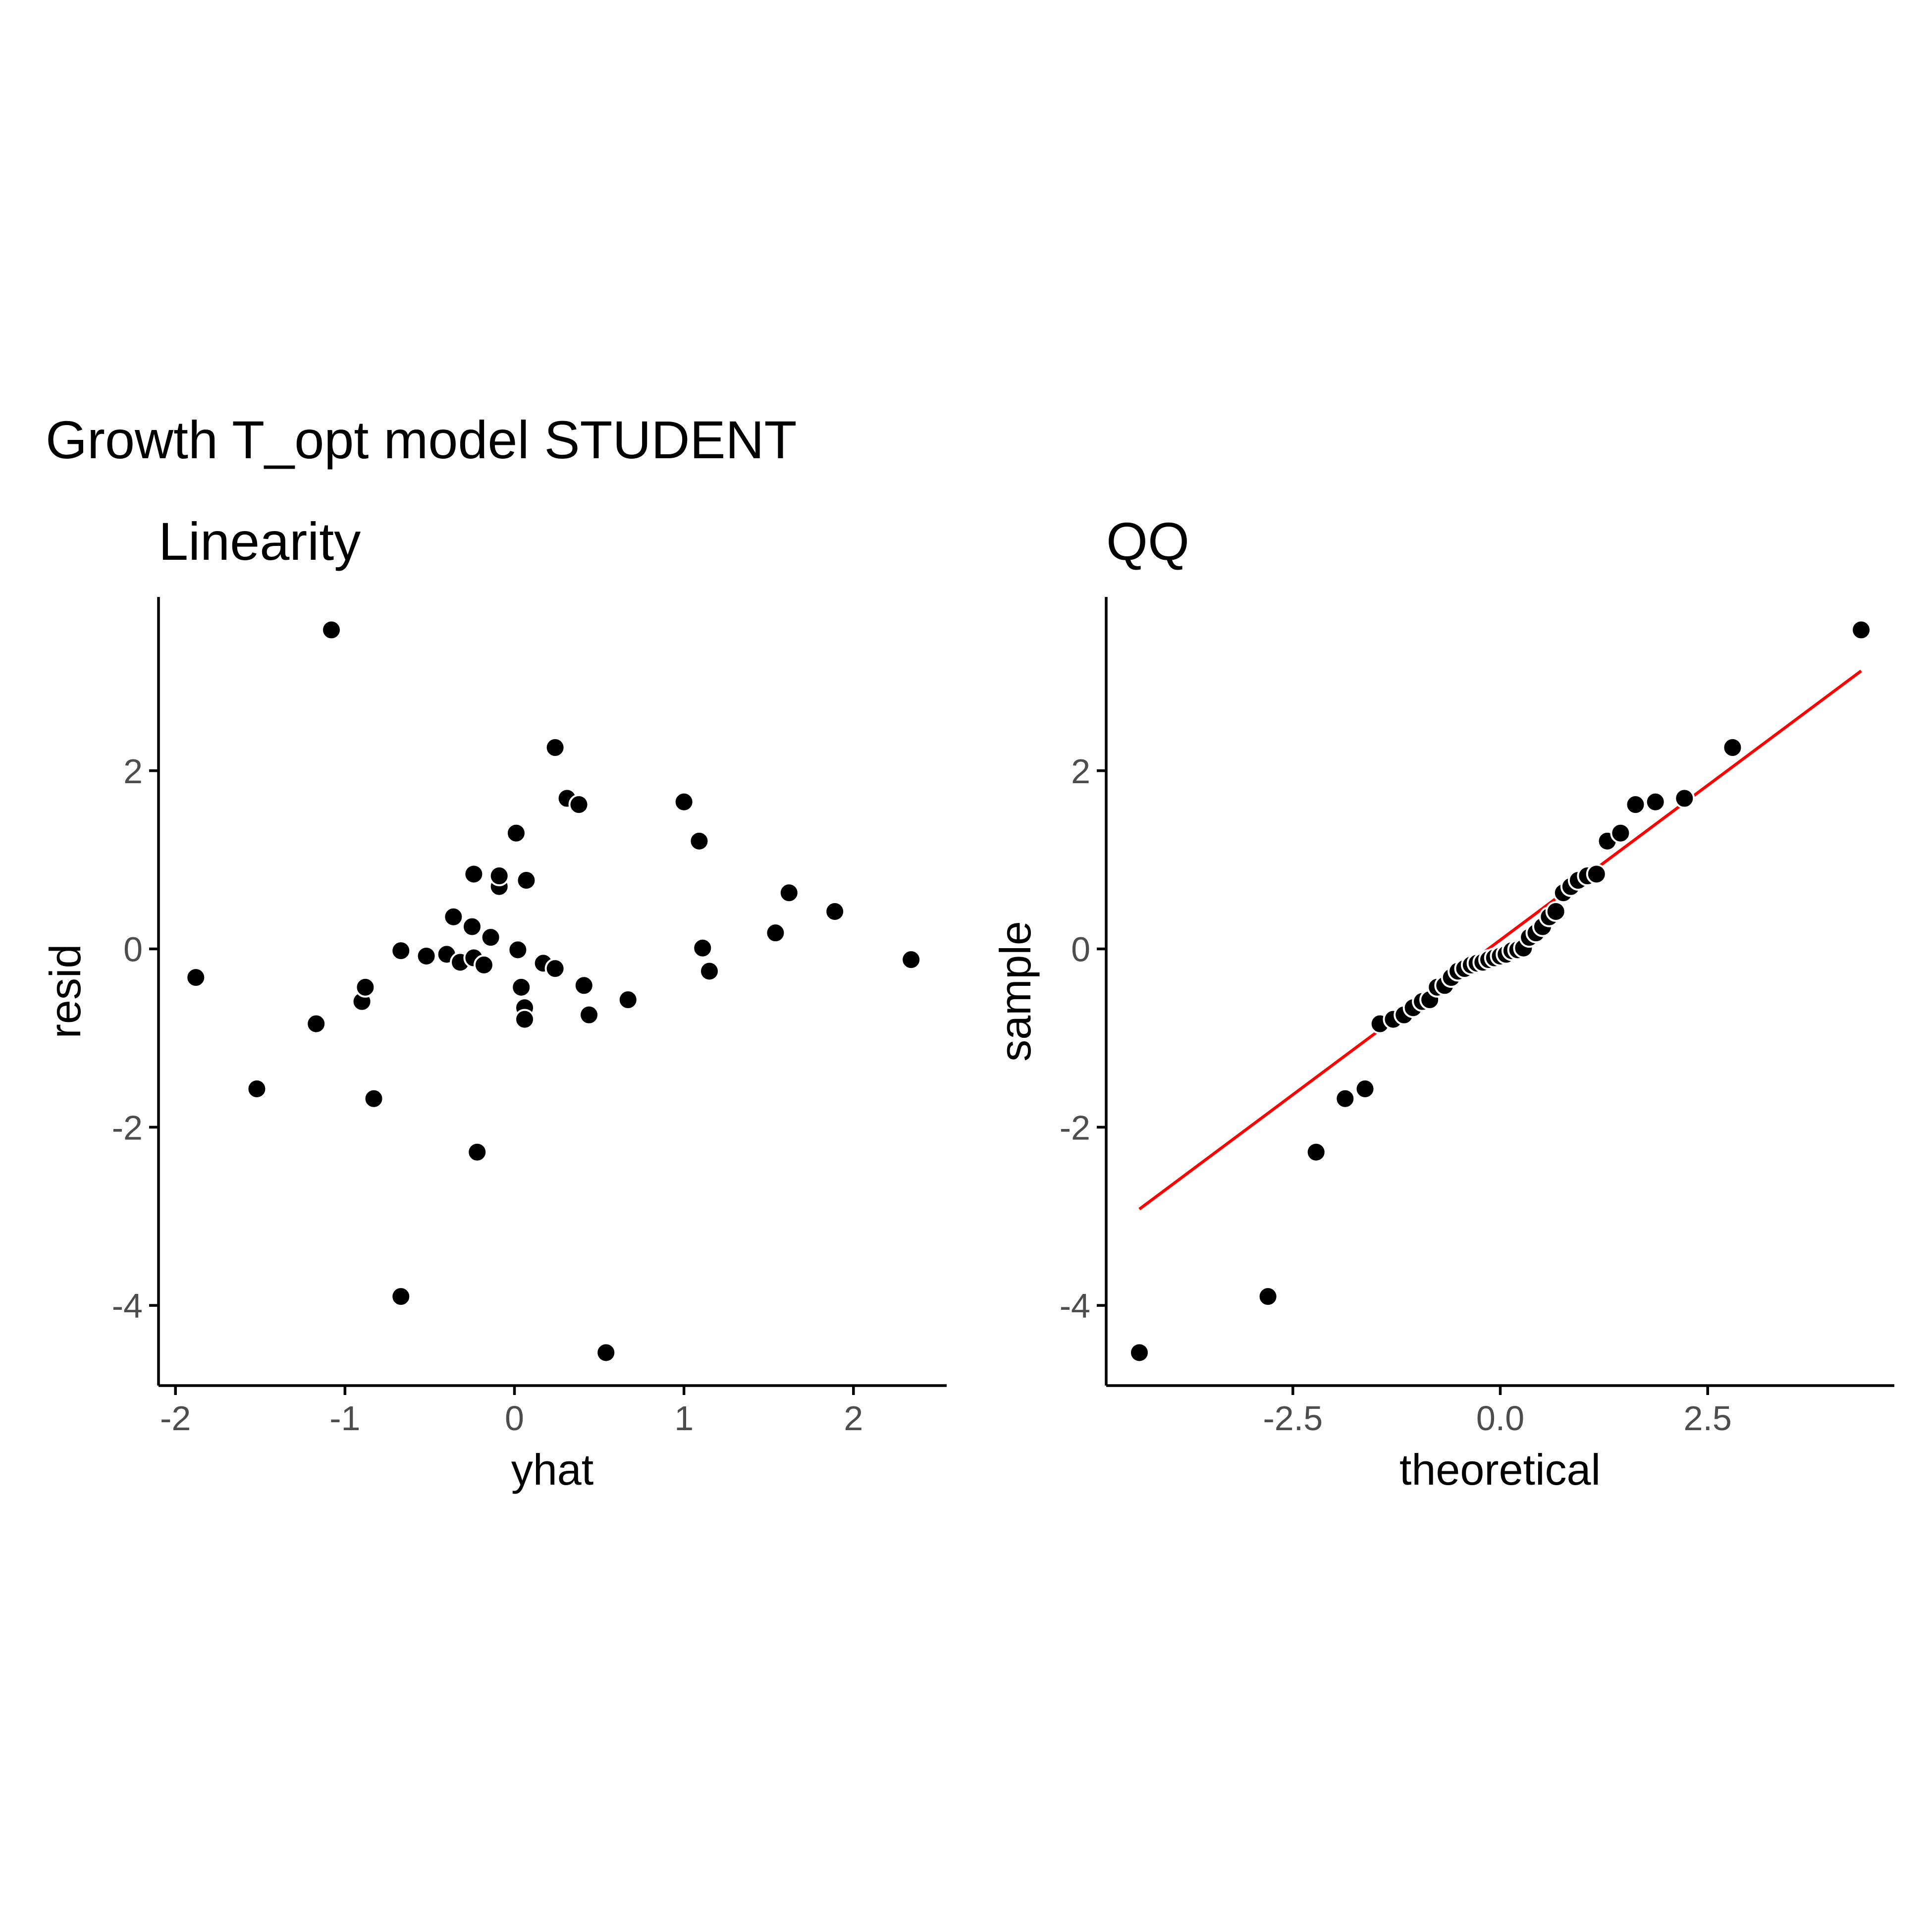  Describe the element at coordinates (1081, 949) in the screenshot. I see `qq-y-tick-label: 0` at that location.